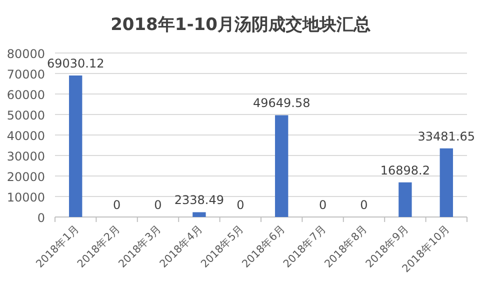  What do you see at coordinates (25, 177) in the screenshot?
I see `y-tick-label: 20000` at bounding box center [25, 177].